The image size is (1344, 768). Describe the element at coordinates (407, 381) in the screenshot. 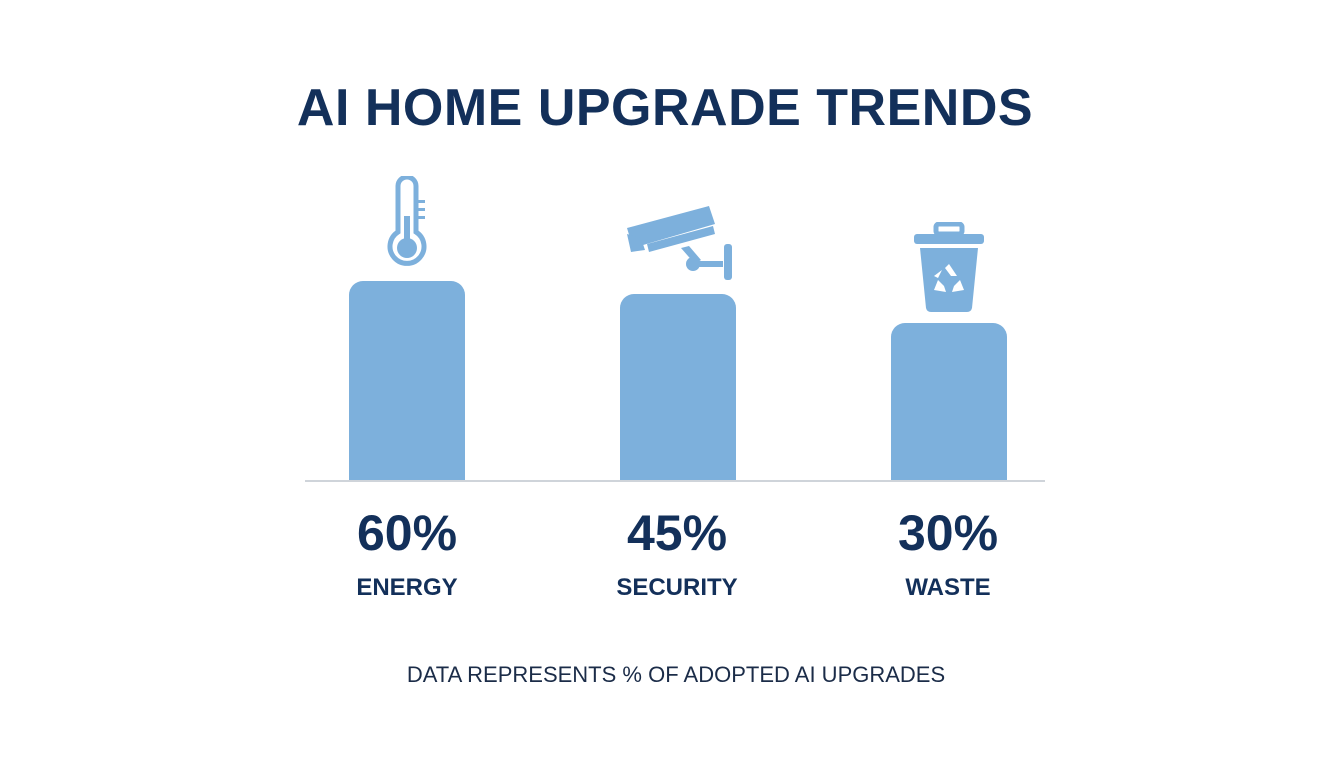

I see `bar-energy` at that location.